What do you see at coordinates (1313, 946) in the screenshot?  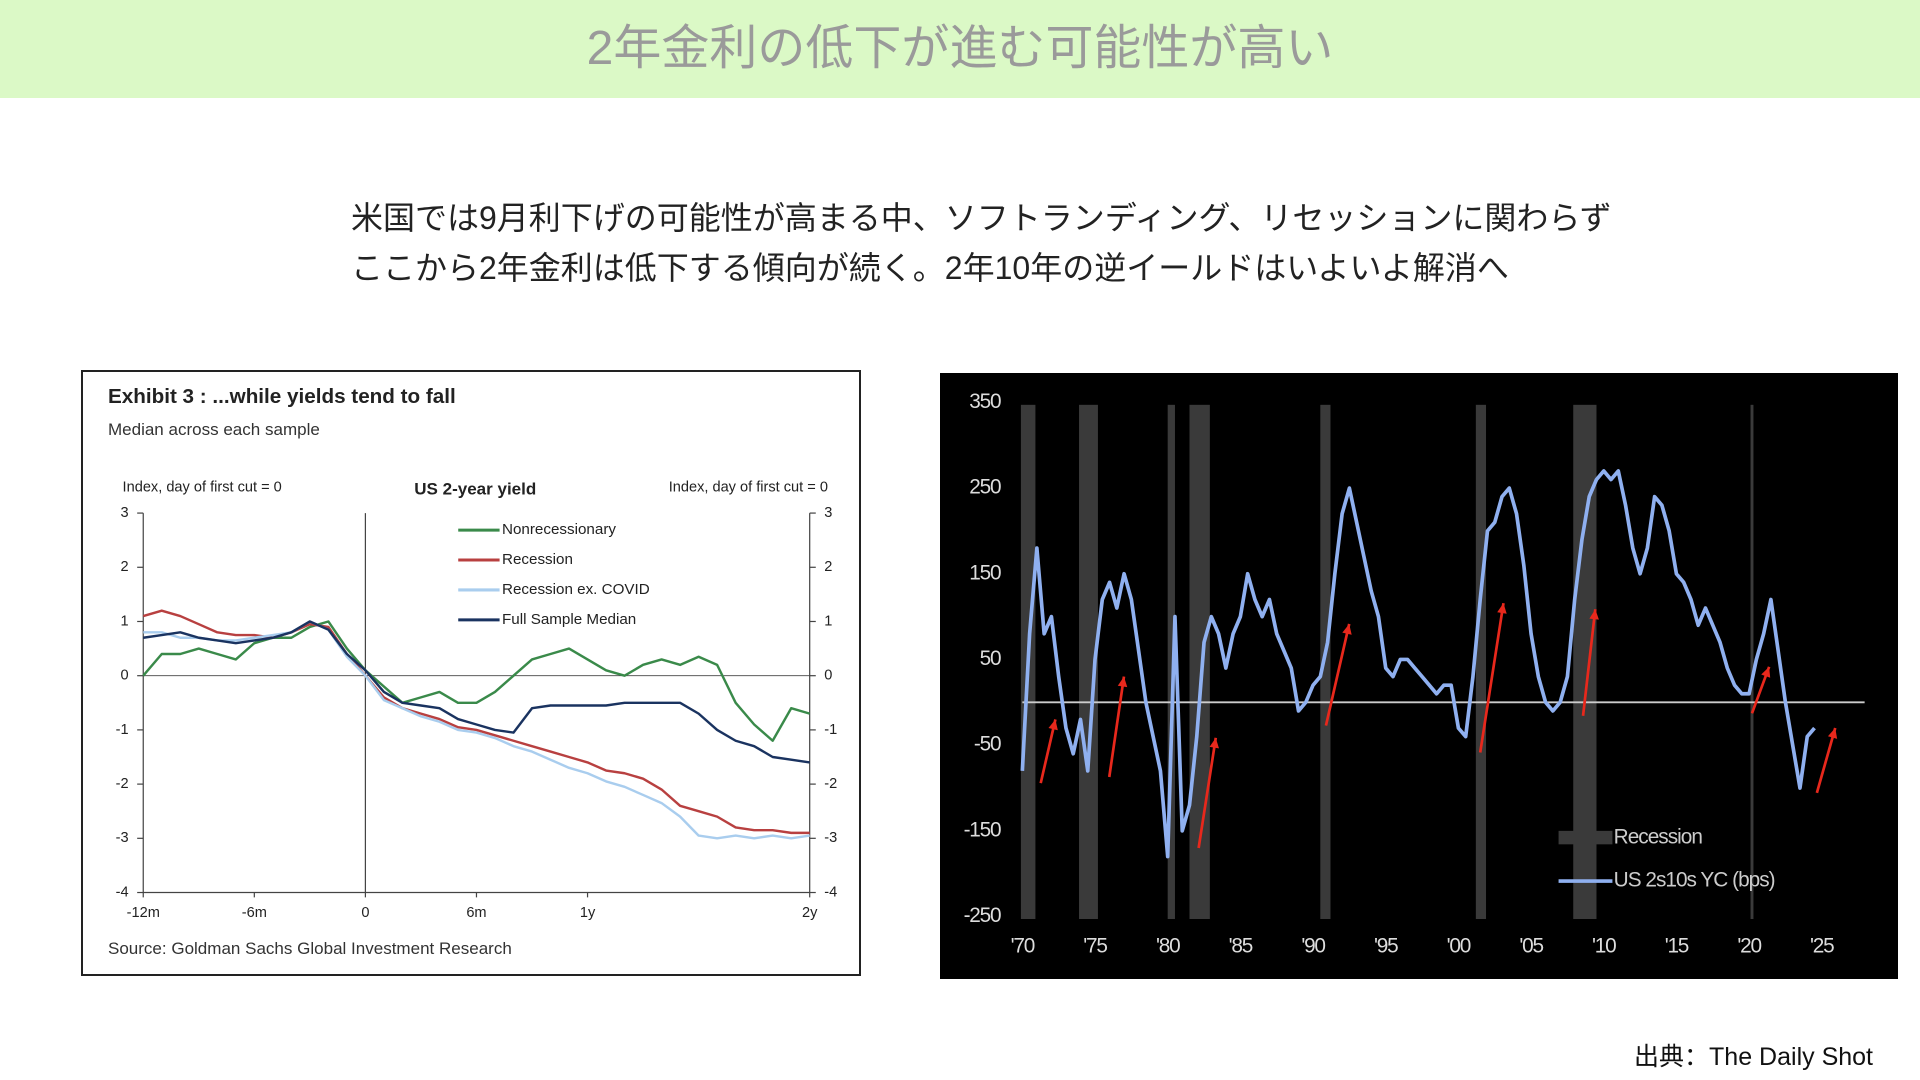 I see `x-tick-label: '90` at bounding box center [1313, 946].